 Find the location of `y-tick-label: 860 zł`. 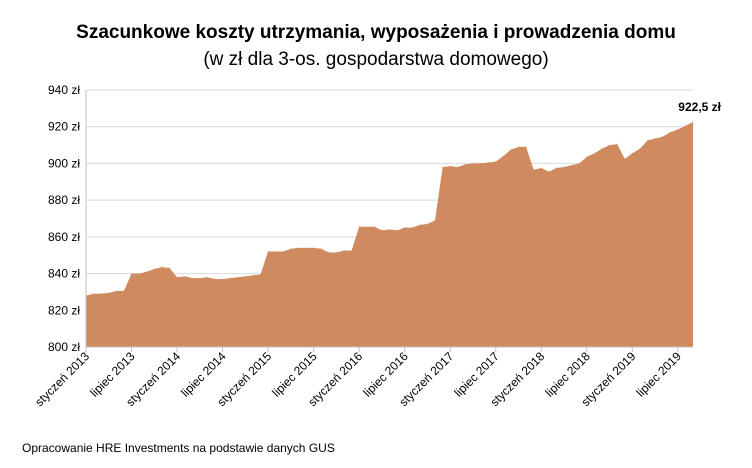

y-tick-label: 860 zł is located at coordinates (64, 237).